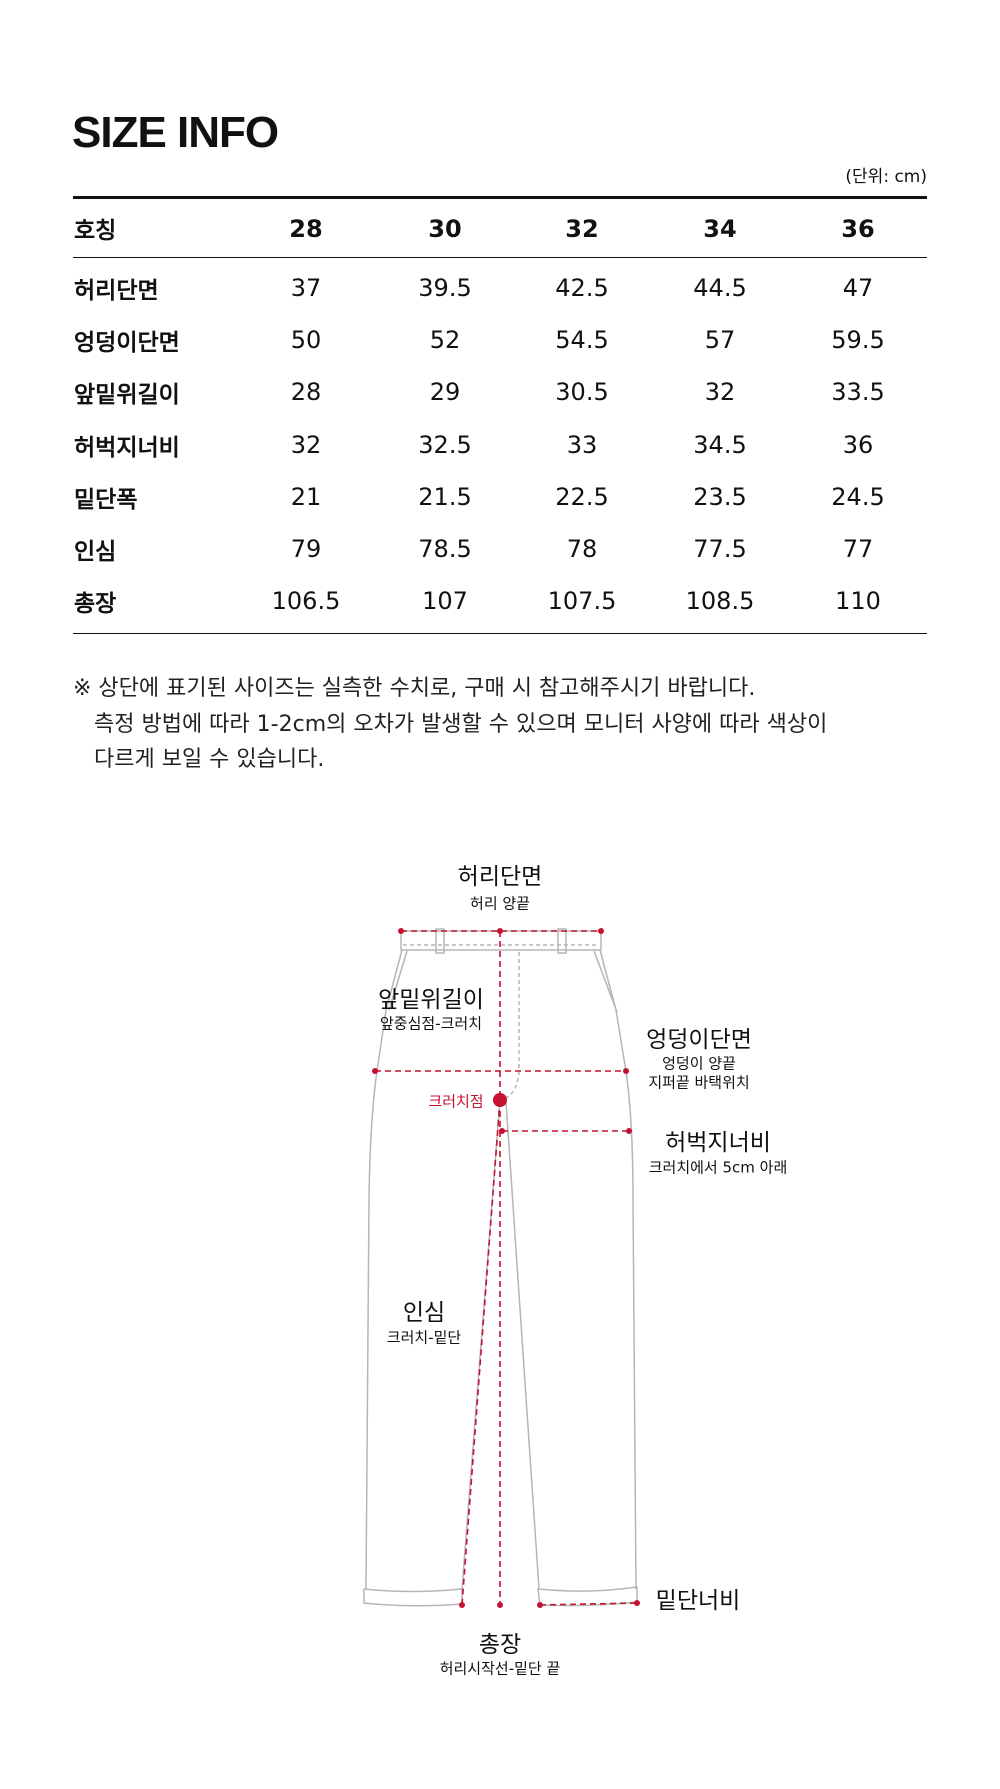  I want to click on table-cell: 30.5, so click(582, 392).